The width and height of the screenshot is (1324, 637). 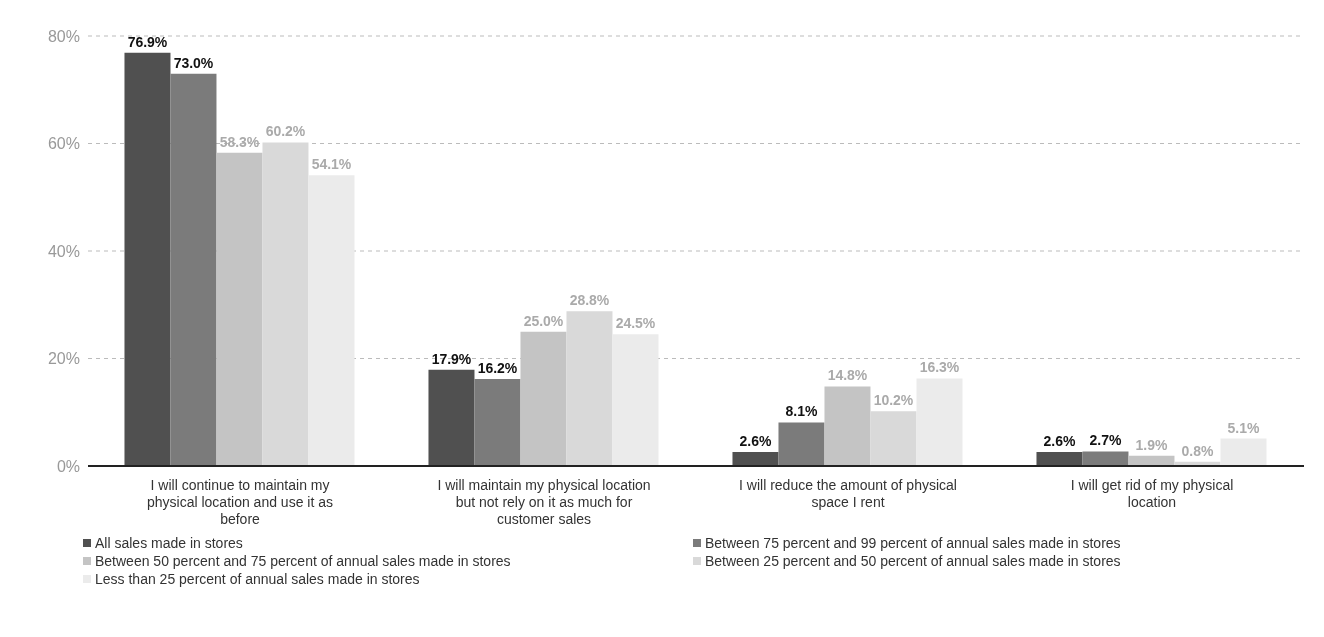 What do you see at coordinates (451, 358) in the screenshot?
I see `data-label: 17.9%` at bounding box center [451, 358].